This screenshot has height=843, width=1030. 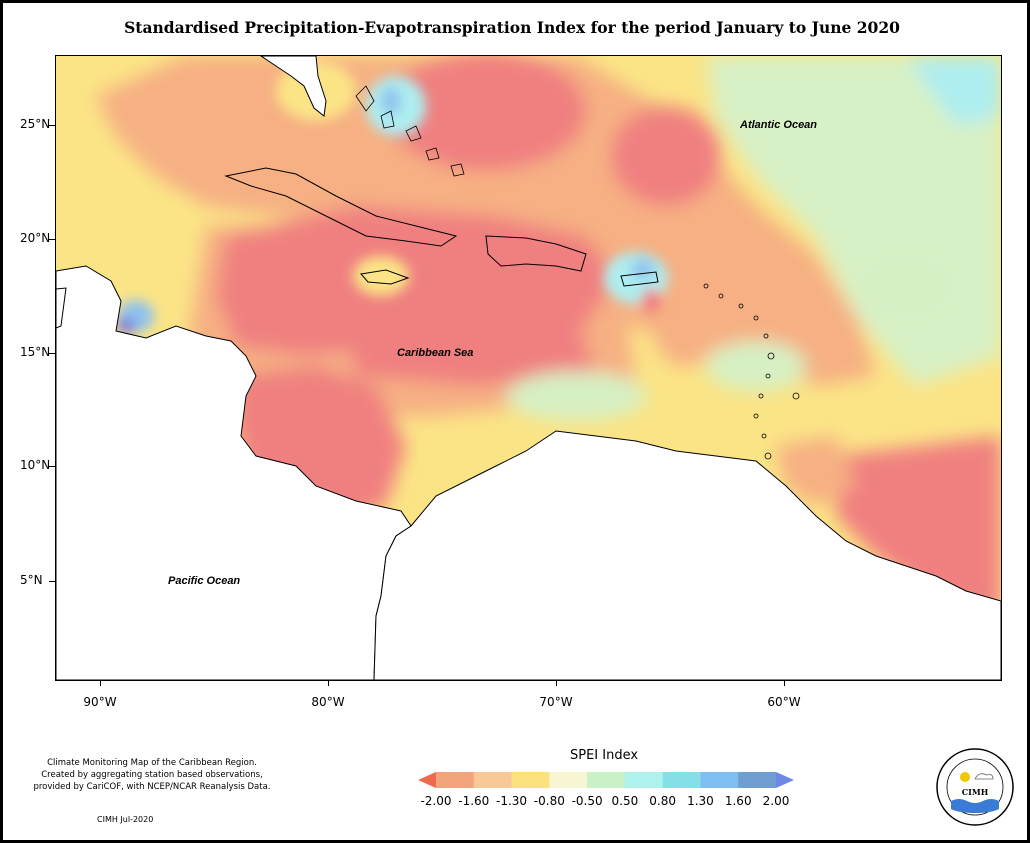 What do you see at coordinates (31, 580) in the screenshot?
I see `lat-label-5n: 5°N` at bounding box center [31, 580].